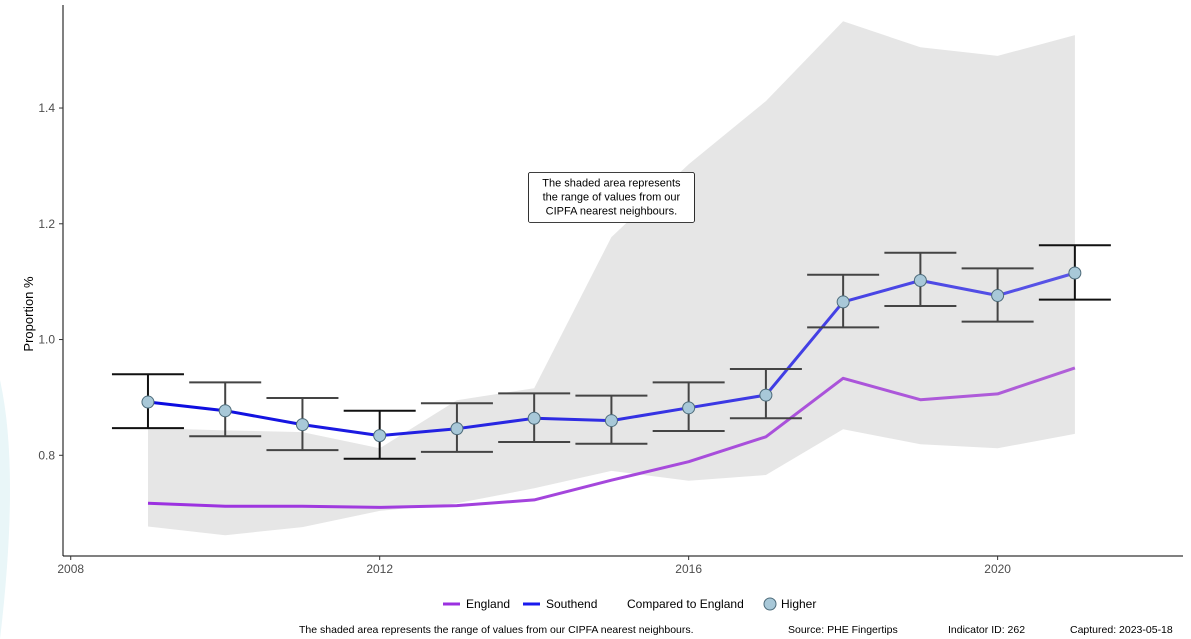 The width and height of the screenshot is (1191, 639). I want to click on legend-comparison-title: Compared to England, so click(685, 604).